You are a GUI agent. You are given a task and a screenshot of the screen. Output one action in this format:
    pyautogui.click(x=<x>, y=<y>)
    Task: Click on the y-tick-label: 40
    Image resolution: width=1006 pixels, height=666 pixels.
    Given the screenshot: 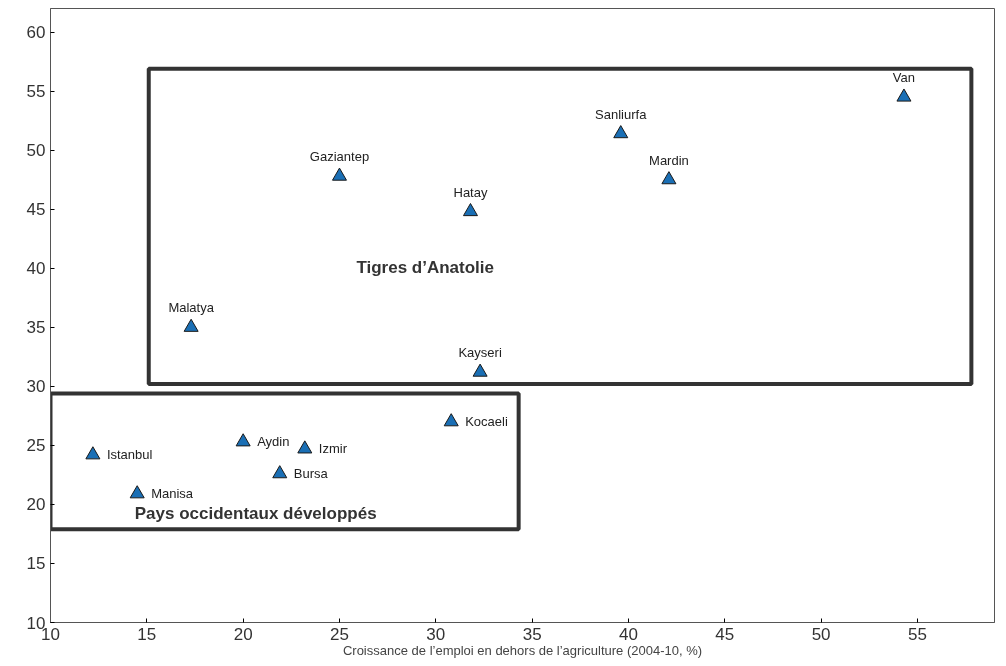 What is the action you would take?
    pyautogui.click(x=36, y=269)
    